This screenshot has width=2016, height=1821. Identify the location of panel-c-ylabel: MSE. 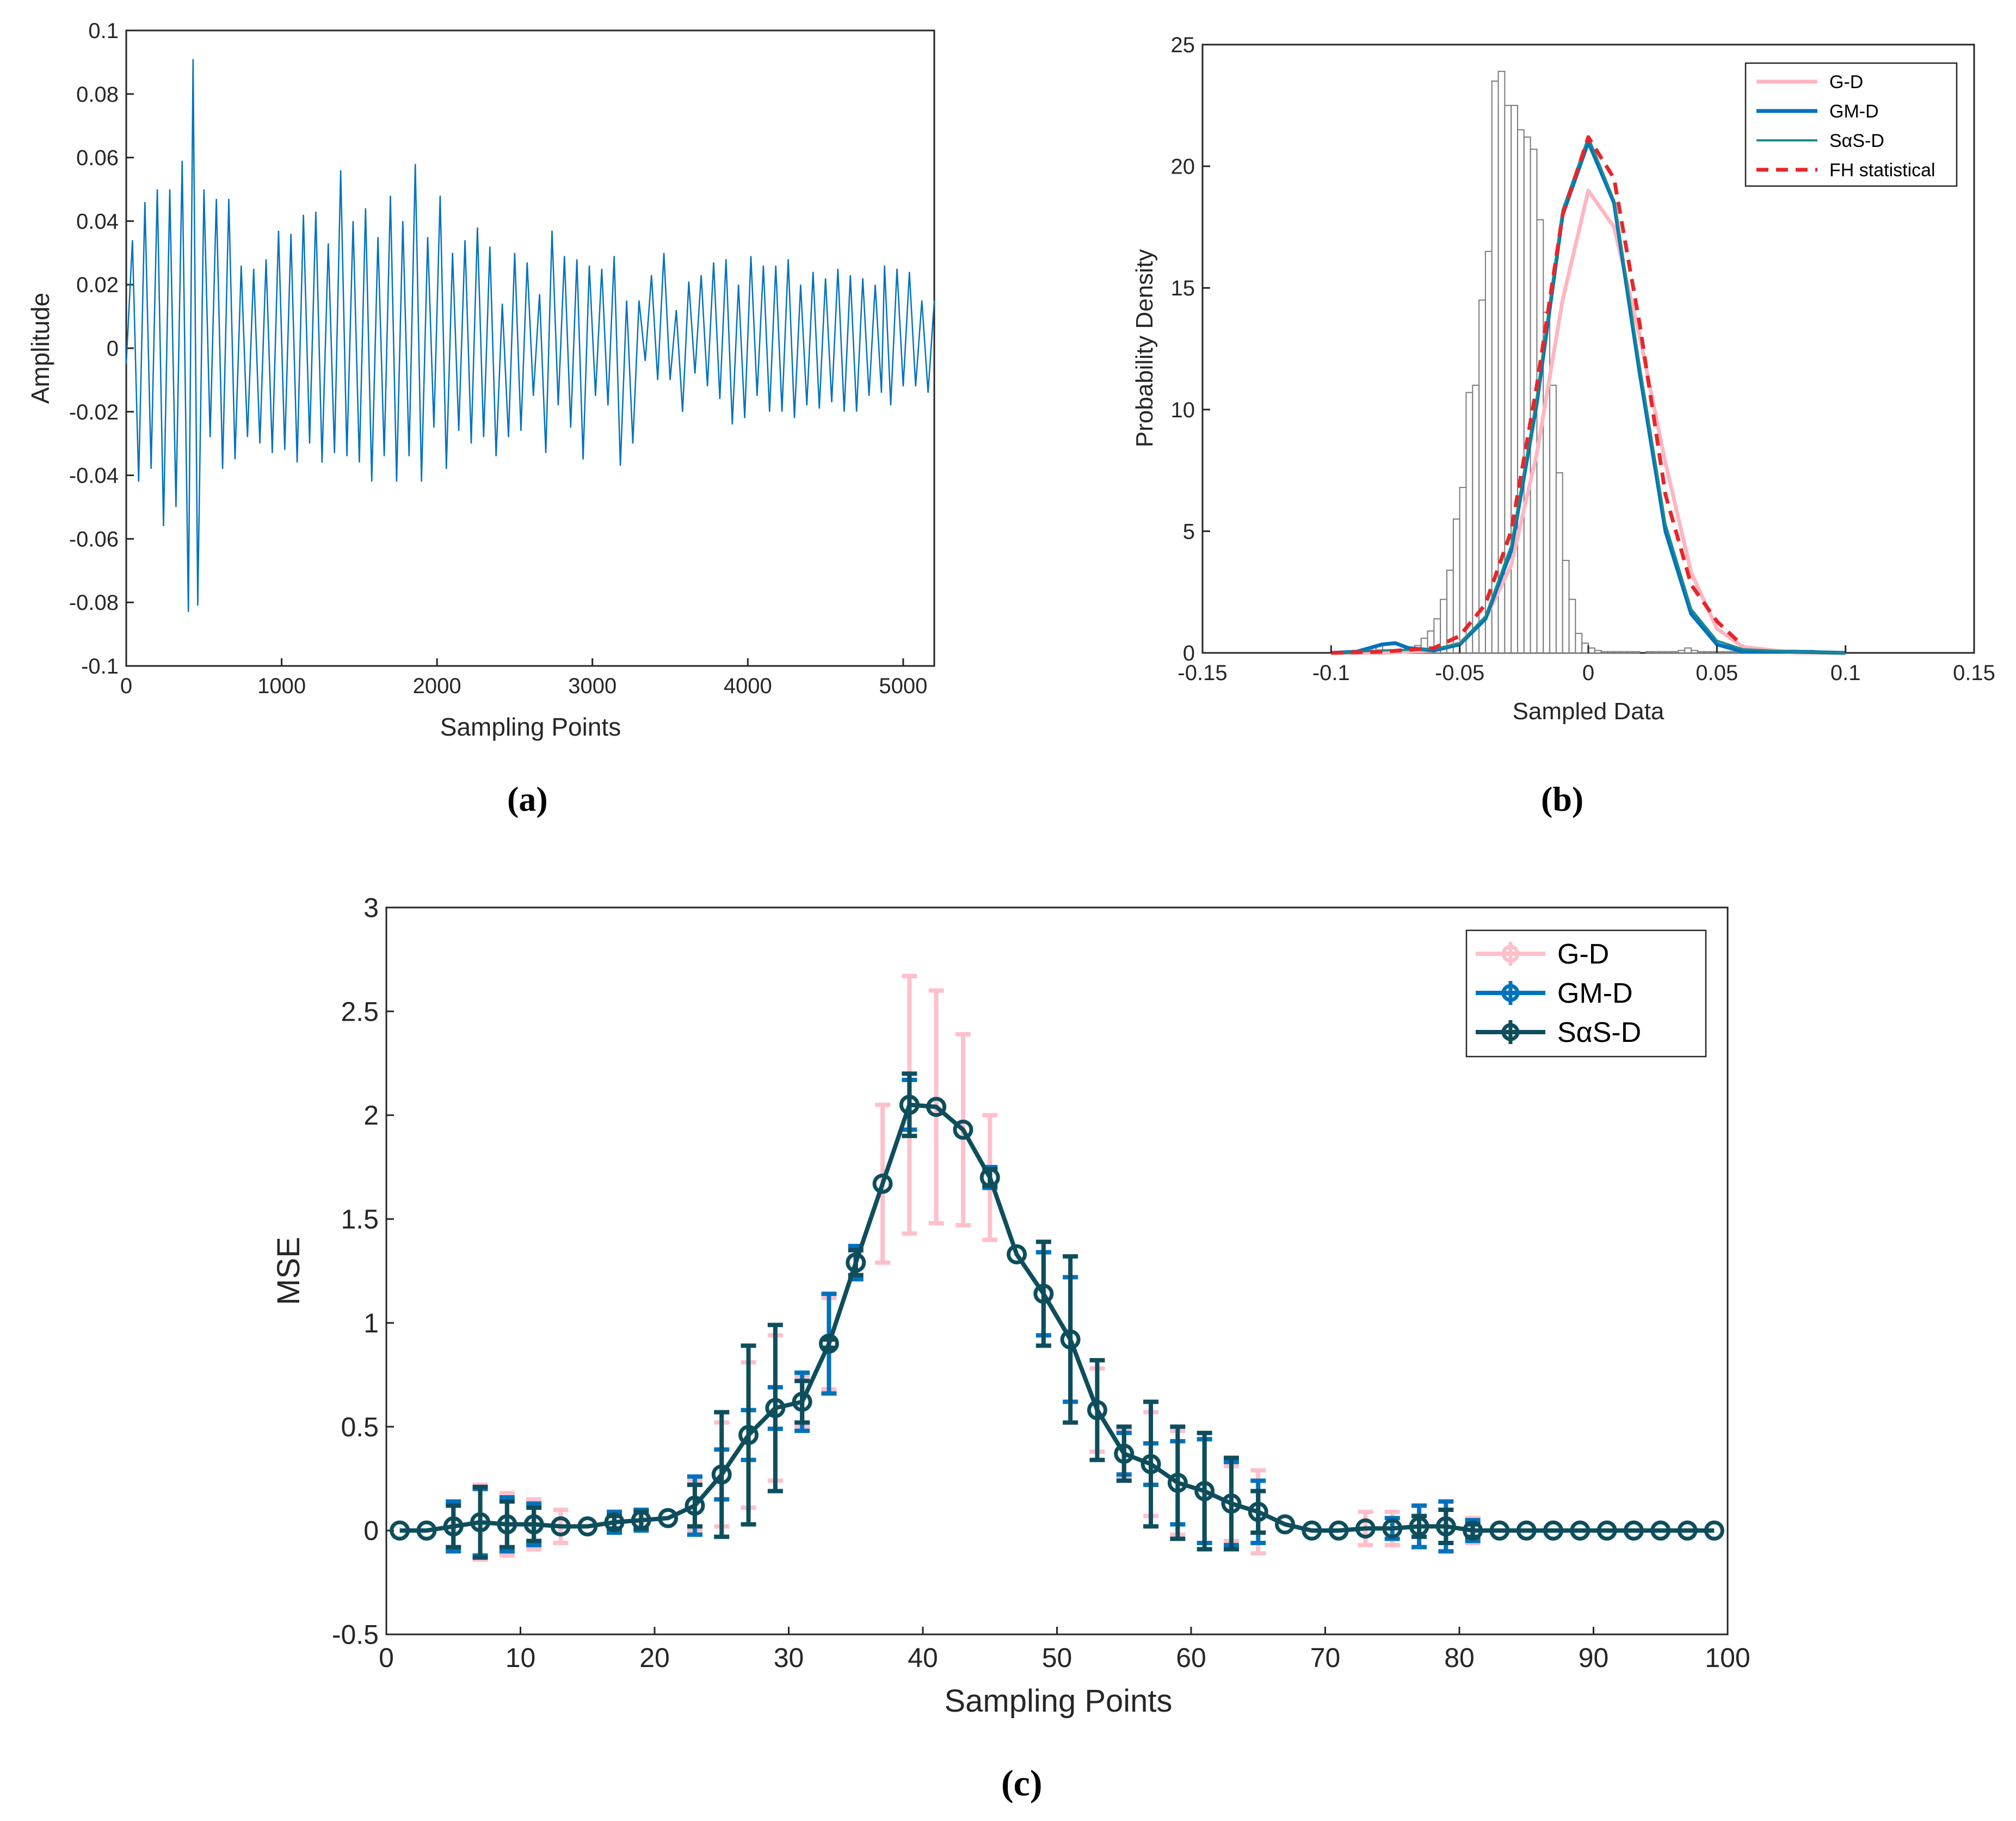
(288, 1271).